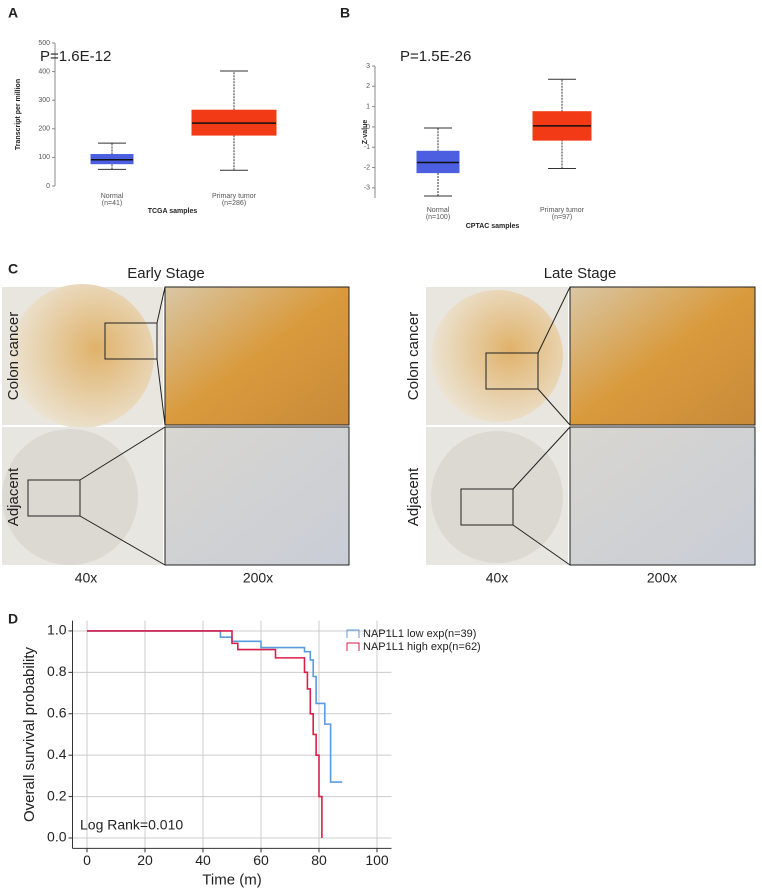 Image resolution: width=762 pixels, height=891 pixels. What do you see at coordinates (173, 211) in the screenshot?
I see `x-axis-label: TCGA samples` at bounding box center [173, 211].